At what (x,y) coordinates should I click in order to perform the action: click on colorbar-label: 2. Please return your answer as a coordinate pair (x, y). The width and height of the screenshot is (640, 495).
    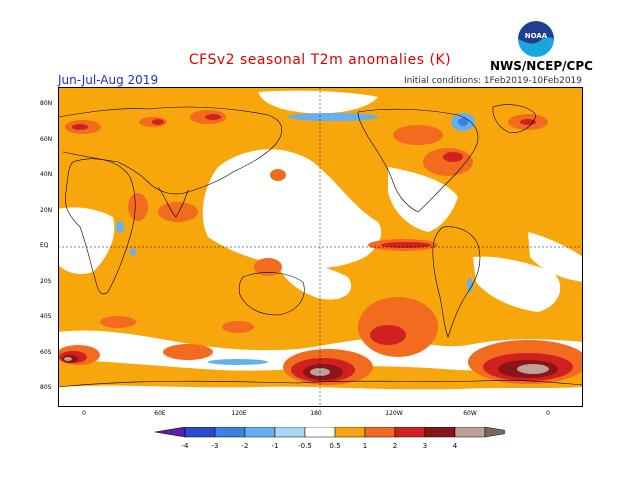
    Looking at the image, I should click on (395, 446).